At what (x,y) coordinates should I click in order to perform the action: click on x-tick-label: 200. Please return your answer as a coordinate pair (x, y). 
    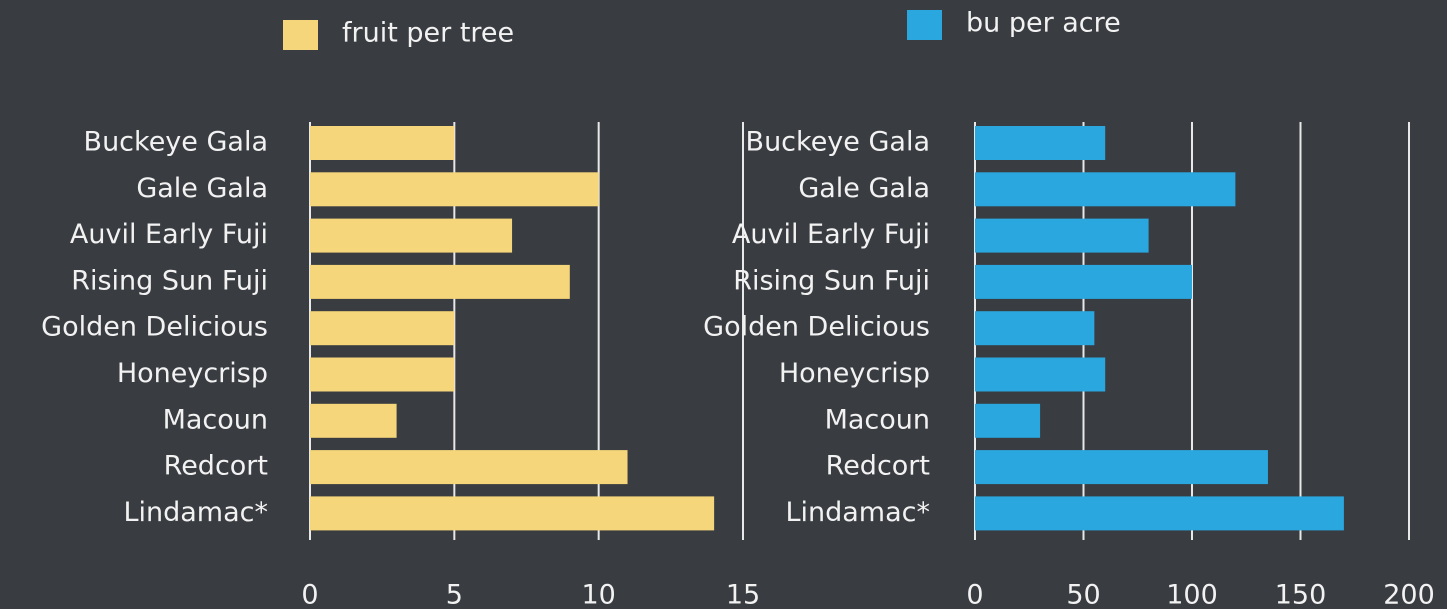
    Looking at the image, I should click on (1409, 594).